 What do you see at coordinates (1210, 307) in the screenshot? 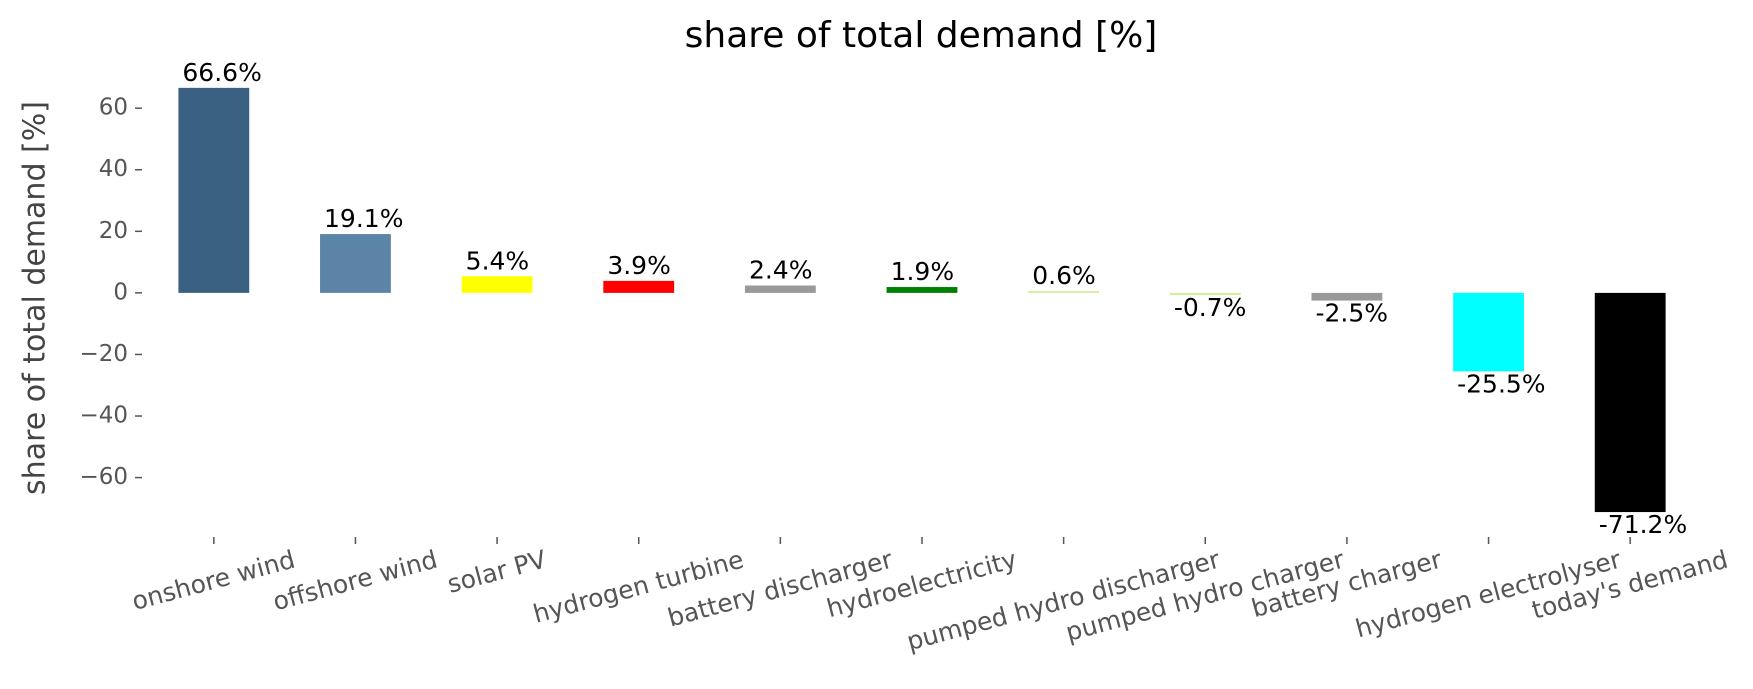
I see `value-label: -0.7%` at bounding box center [1210, 307].